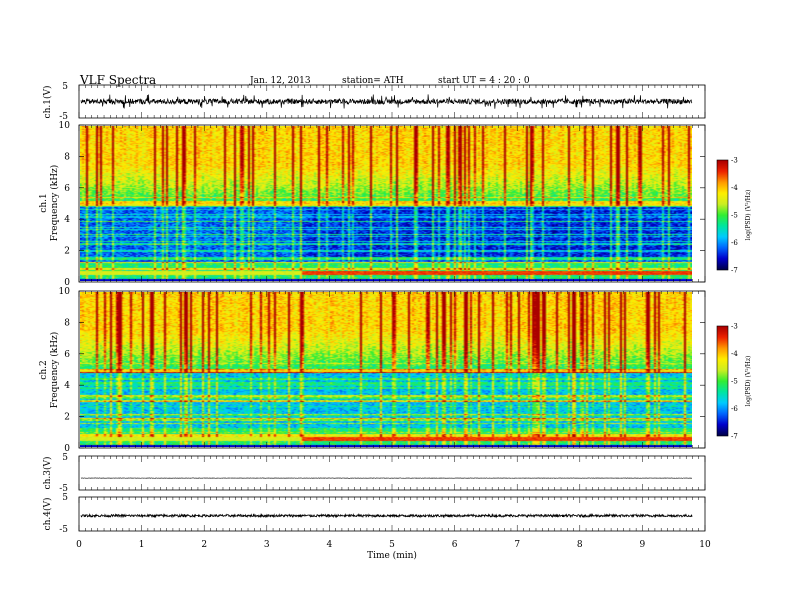  I want to click on x-axis-tick-labels: 0 1 2 3 4 5 6 7 8 9 10, so click(393, 545).